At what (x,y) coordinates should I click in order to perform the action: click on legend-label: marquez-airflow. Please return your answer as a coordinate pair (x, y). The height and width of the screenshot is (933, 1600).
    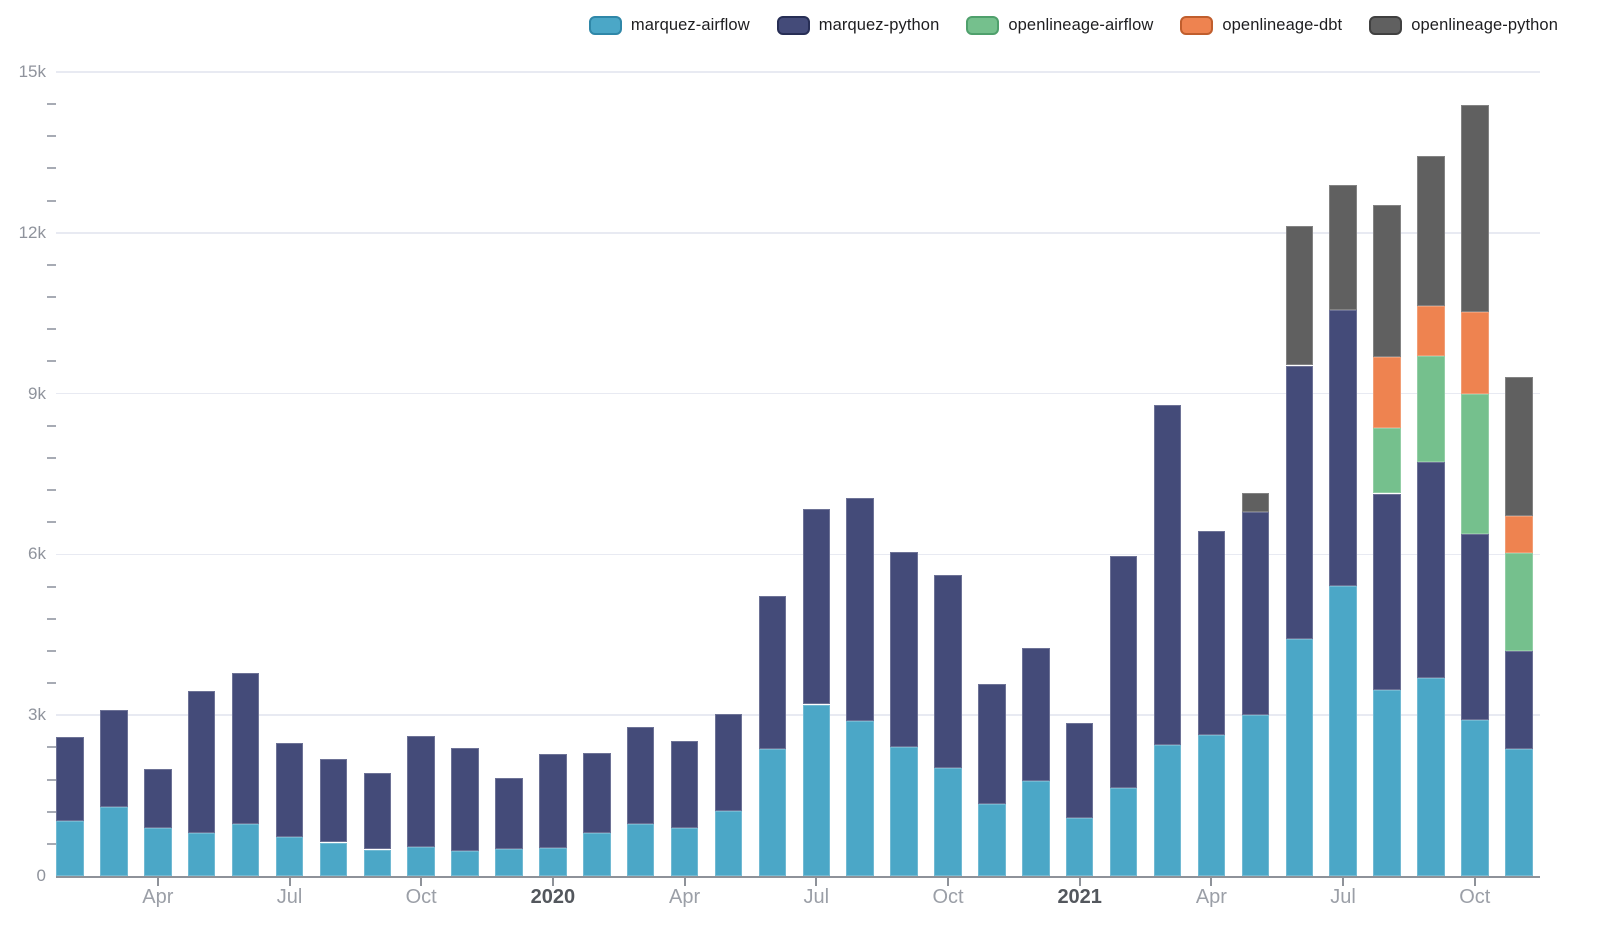
    Looking at the image, I should click on (690, 24).